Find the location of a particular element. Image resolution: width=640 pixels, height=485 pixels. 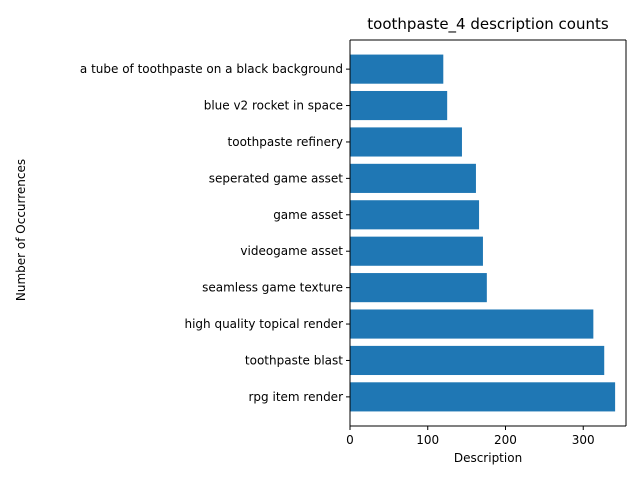

x-axis-label: Description is located at coordinates (488, 458).